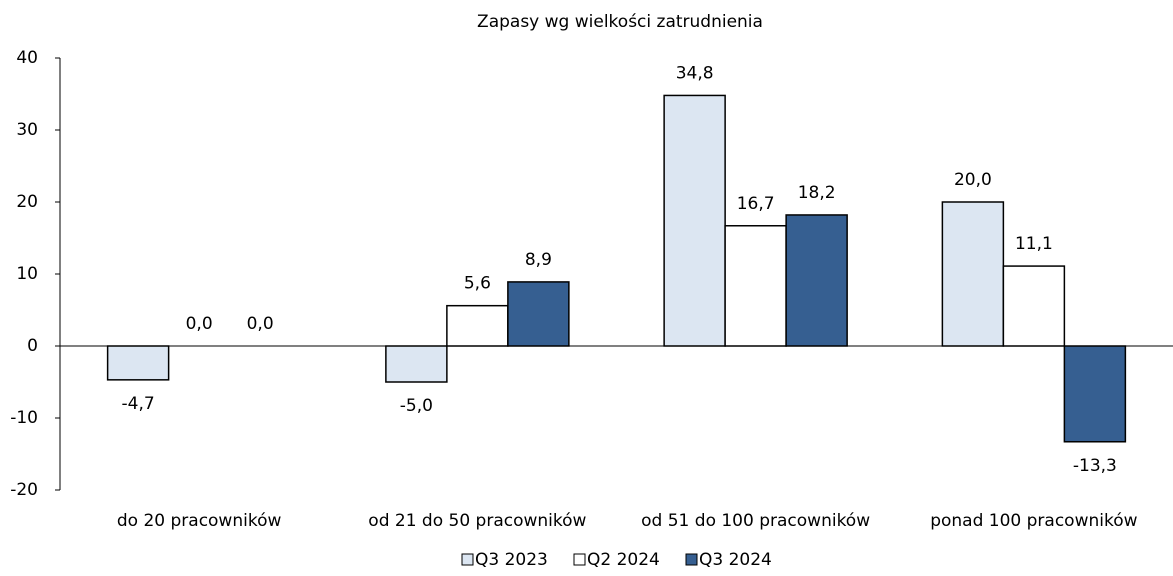 The height and width of the screenshot is (576, 1173). Describe the element at coordinates (138, 404) in the screenshot. I see `value-label: -4,7` at that location.